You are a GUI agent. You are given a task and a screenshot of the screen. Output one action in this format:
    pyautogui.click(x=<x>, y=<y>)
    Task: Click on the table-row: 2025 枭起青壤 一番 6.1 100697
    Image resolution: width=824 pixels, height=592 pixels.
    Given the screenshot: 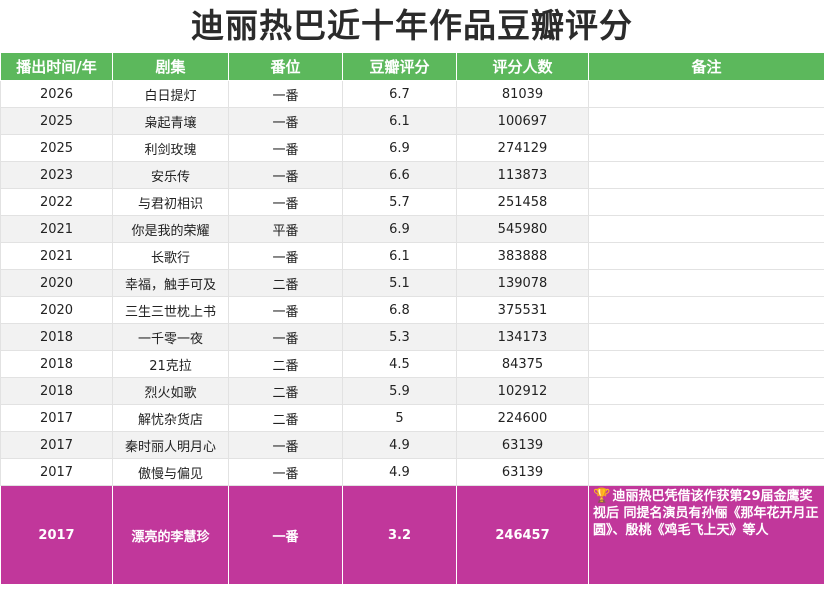 What is the action you would take?
    pyautogui.click(x=412, y=121)
    